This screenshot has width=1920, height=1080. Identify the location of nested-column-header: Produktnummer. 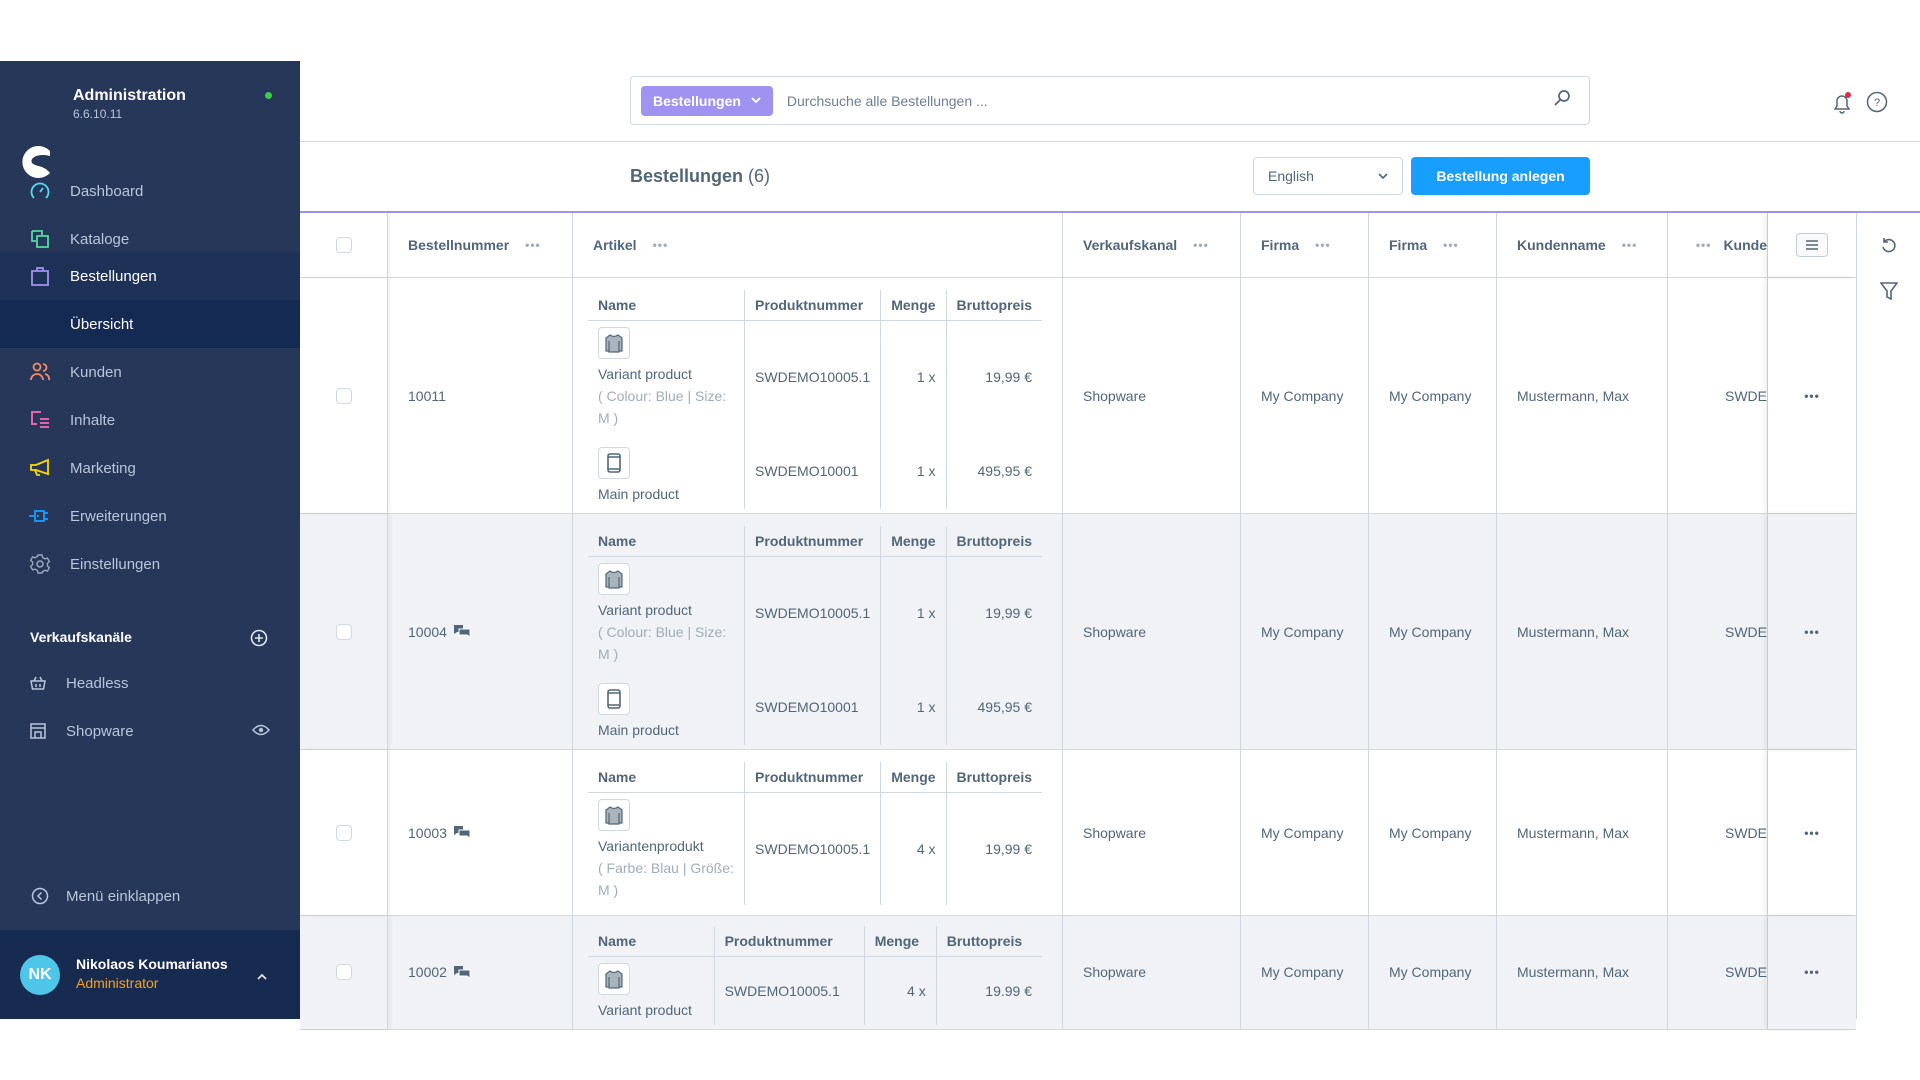
(813, 305).